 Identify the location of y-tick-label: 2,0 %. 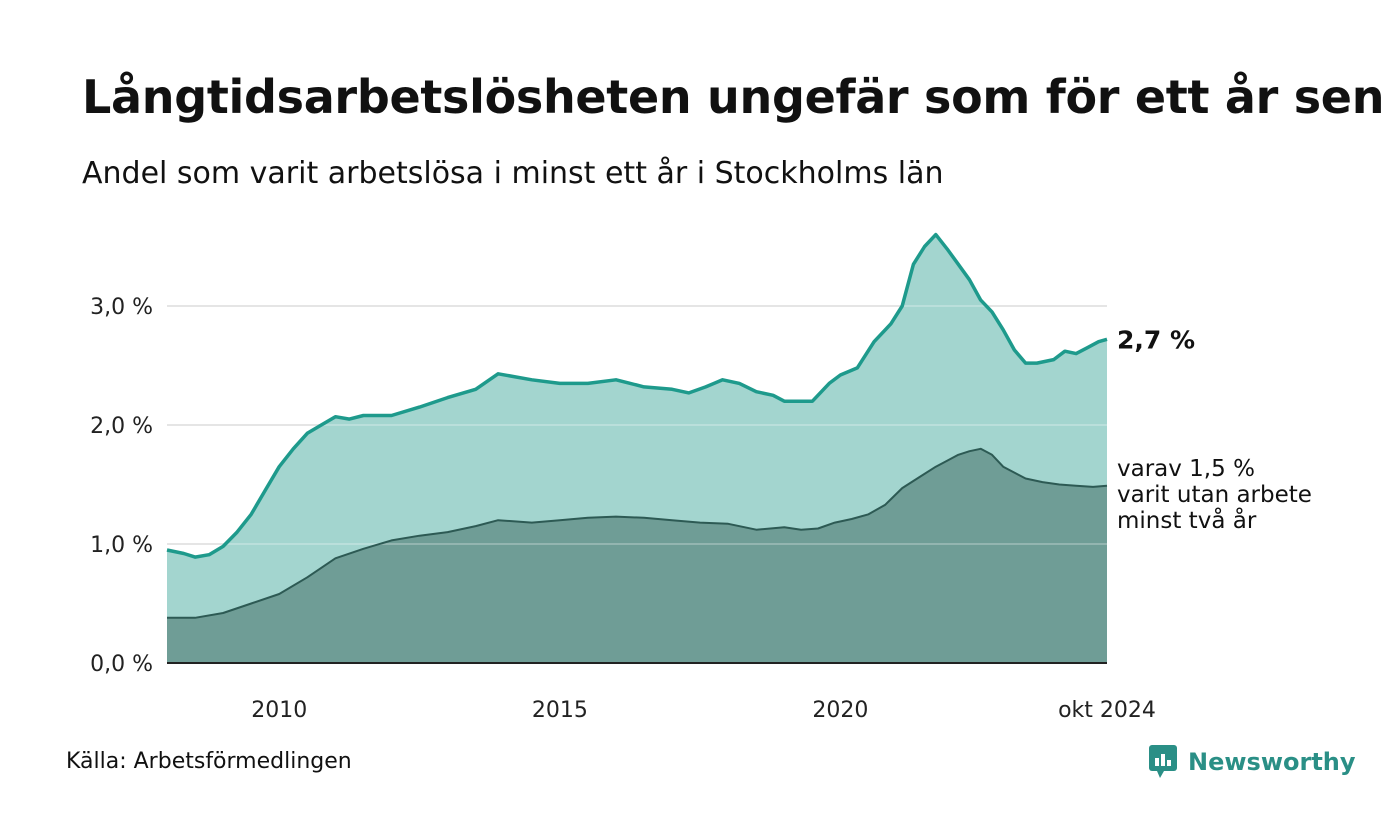
(121, 426).